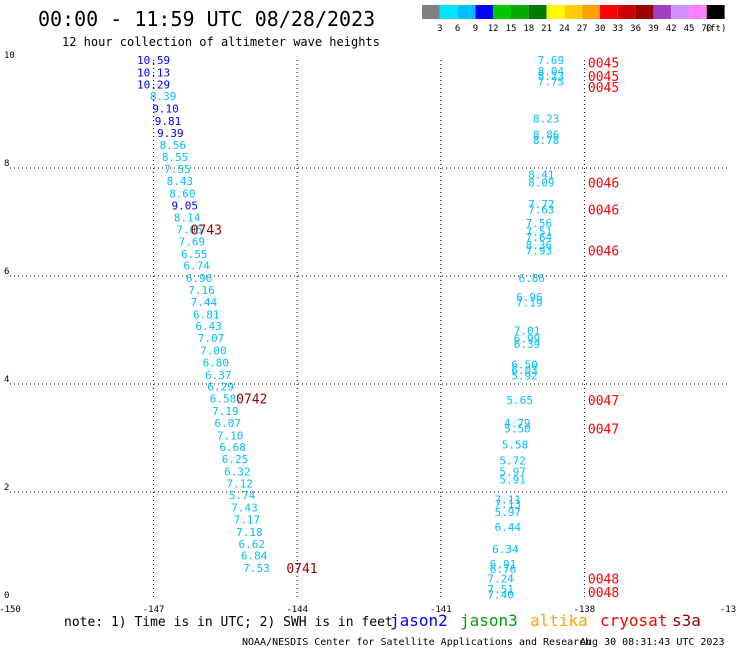 This screenshot has width=740, height=650. What do you see at coordinates (503, 564) in the screenshot?
I see `swh-value-label: 6.91` at bounding box center [503, 564].